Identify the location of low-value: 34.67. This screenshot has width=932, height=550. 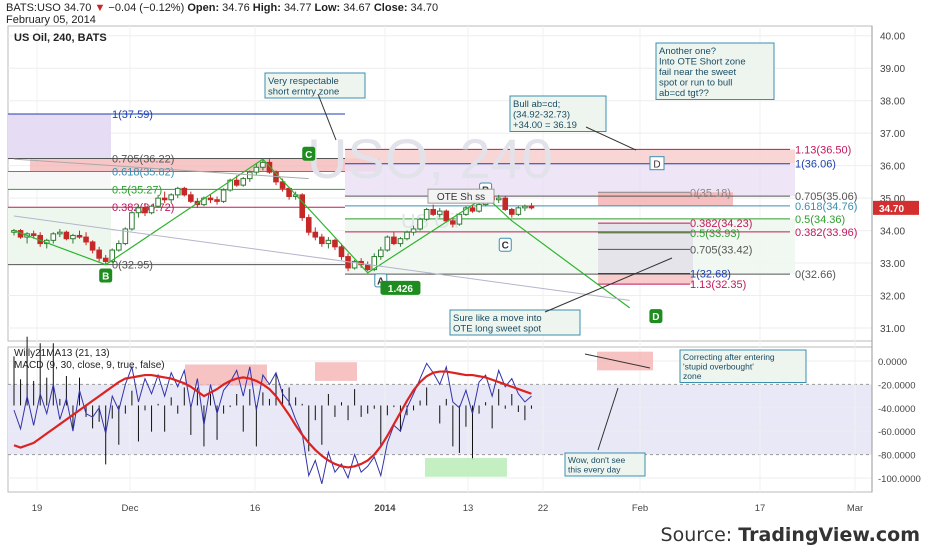
(357, 8).